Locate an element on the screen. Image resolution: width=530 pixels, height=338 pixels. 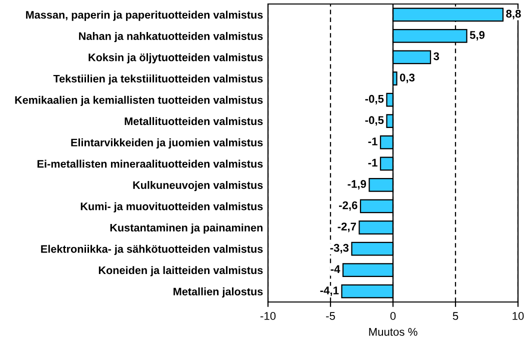
data-label: 5,9 is located at coordinates (477, 36).